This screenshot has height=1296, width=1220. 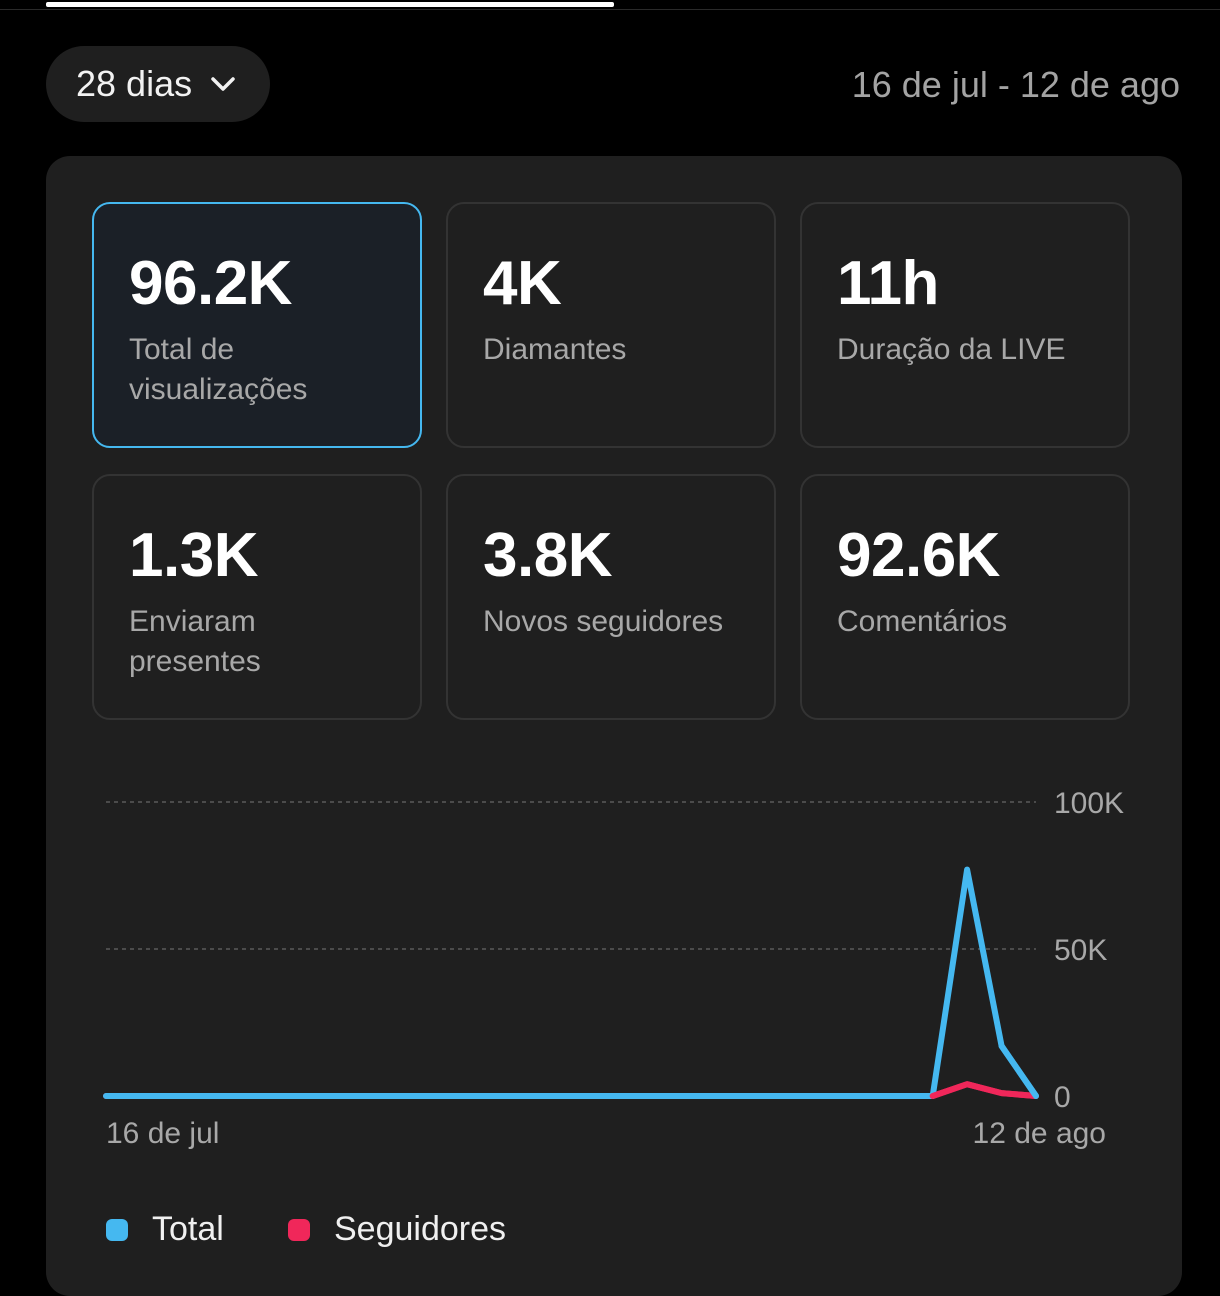 I want to click on series-line-seguidores-overlay, so click(x=984, y=1090).